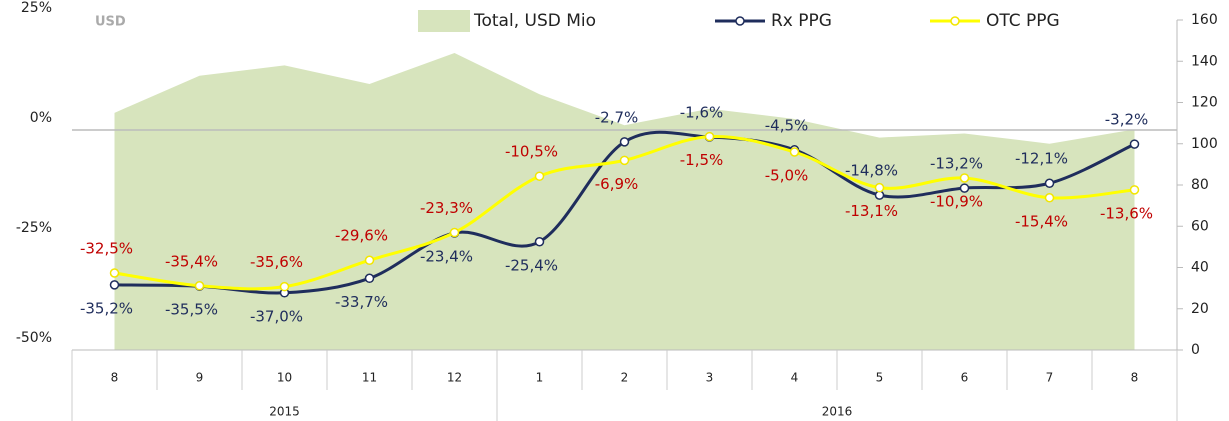 The height and width of the screenshot is (421, 1229). I want to click on y2-tick-label: 60, so click(1200, 226).